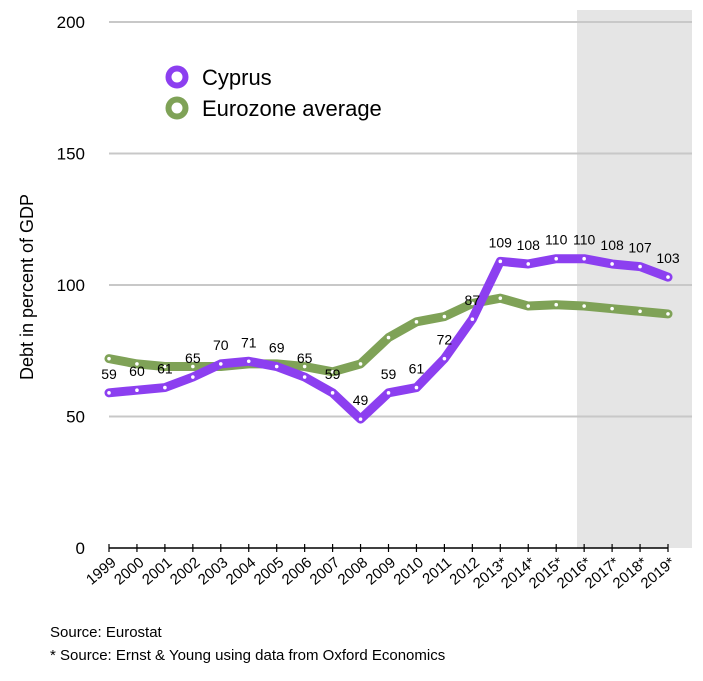 The image size is (703, 681). Describe the element at coordinates (612, 264) in the screenshot. I see `point-cyprus-2017*` at that location.